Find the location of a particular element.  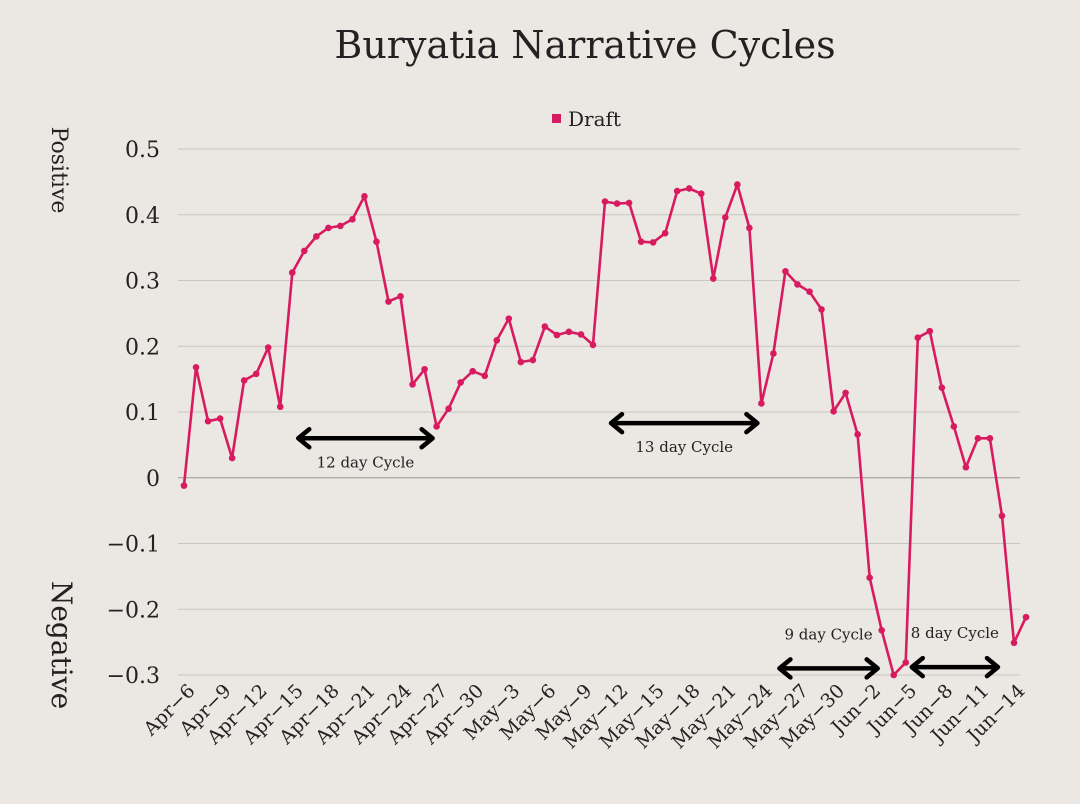

legend-swatch-draft is located at coordinates (556, 118).